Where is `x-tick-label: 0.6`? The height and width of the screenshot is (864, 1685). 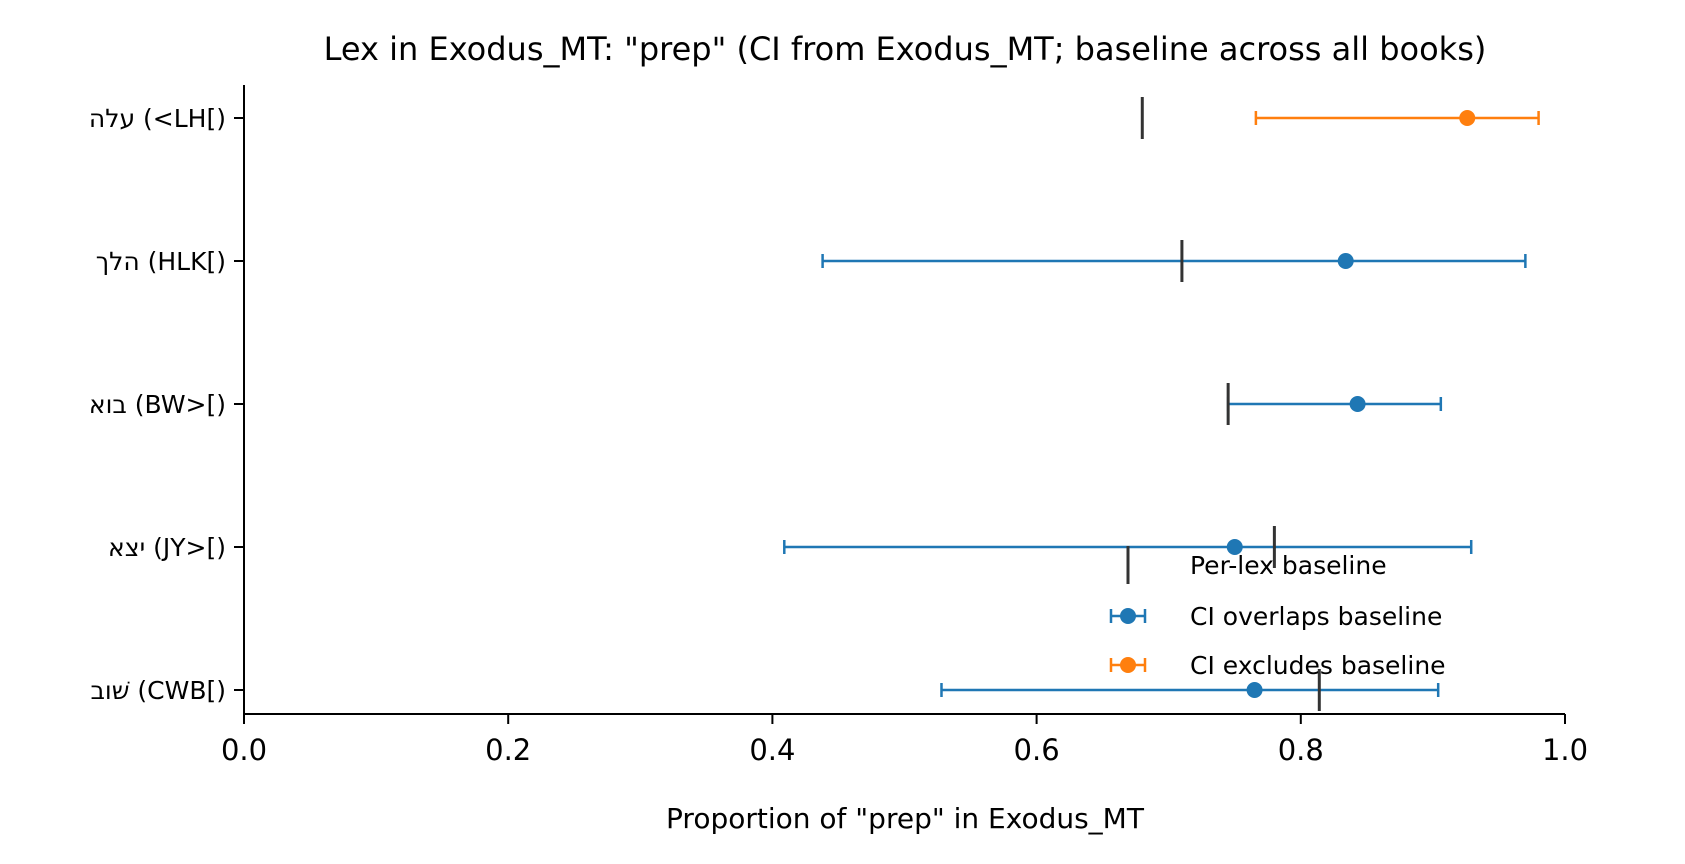 x-tick-label: 0.6 is located at coordinates (1037, 750).